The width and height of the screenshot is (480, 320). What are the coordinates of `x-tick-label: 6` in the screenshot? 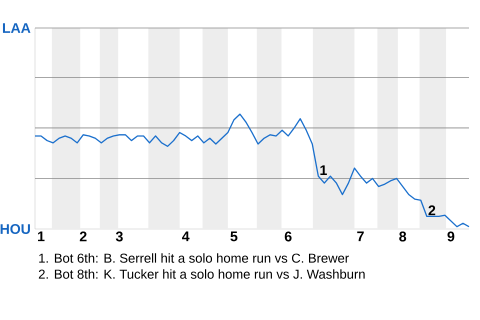 It's located at (288, 237).